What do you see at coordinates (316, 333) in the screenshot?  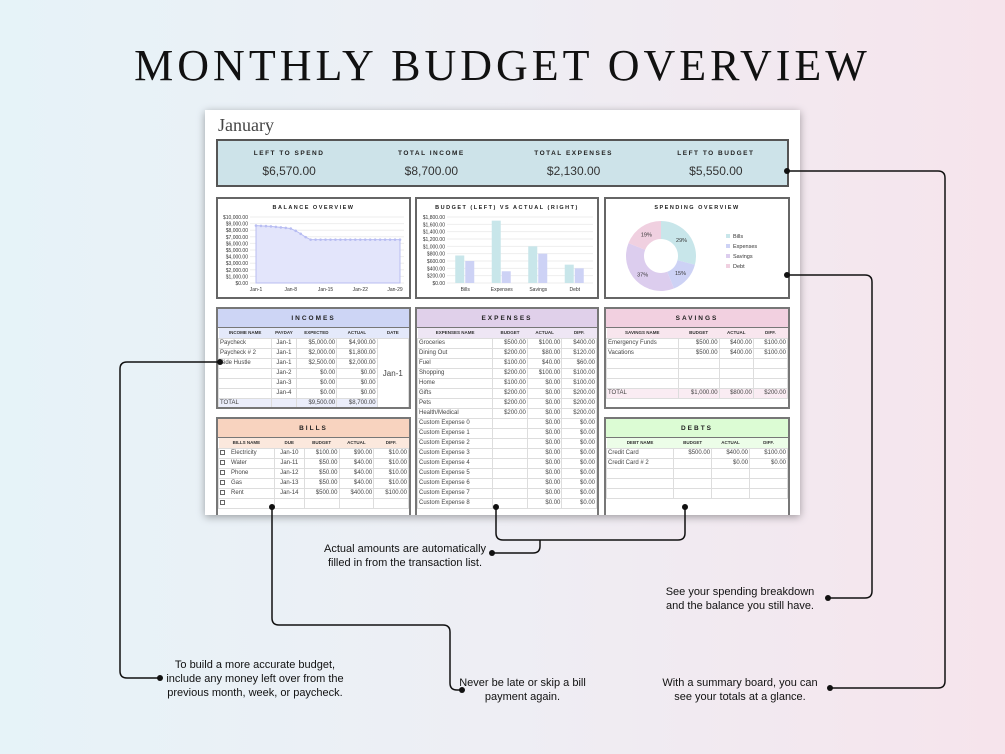 I see `column-header: EXPECTED` at bounding box center [316, 333].